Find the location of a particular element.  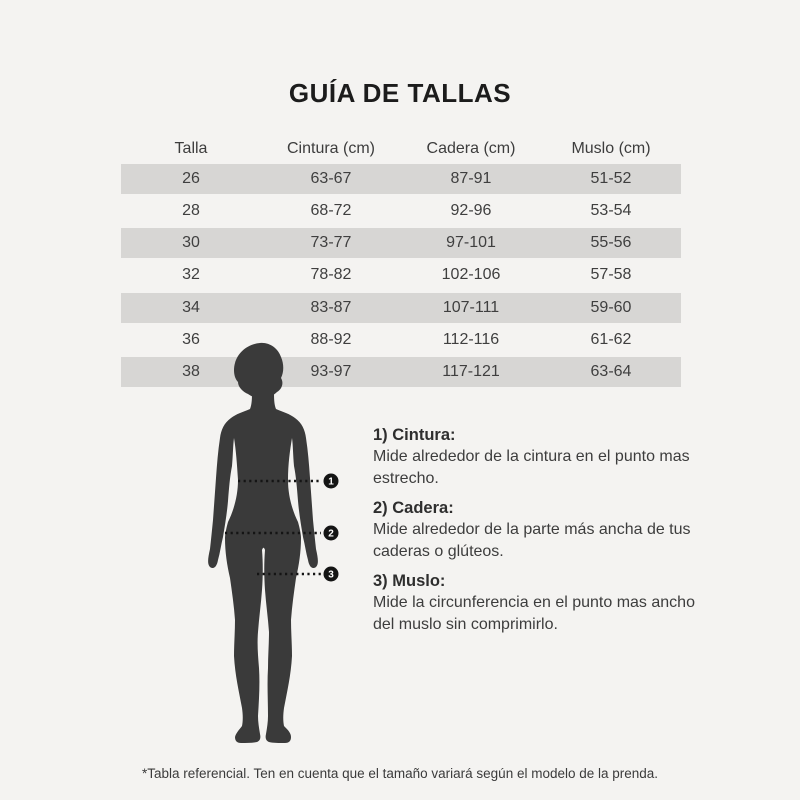

table-cell: 88-92 is located at coordinates (331, 339).